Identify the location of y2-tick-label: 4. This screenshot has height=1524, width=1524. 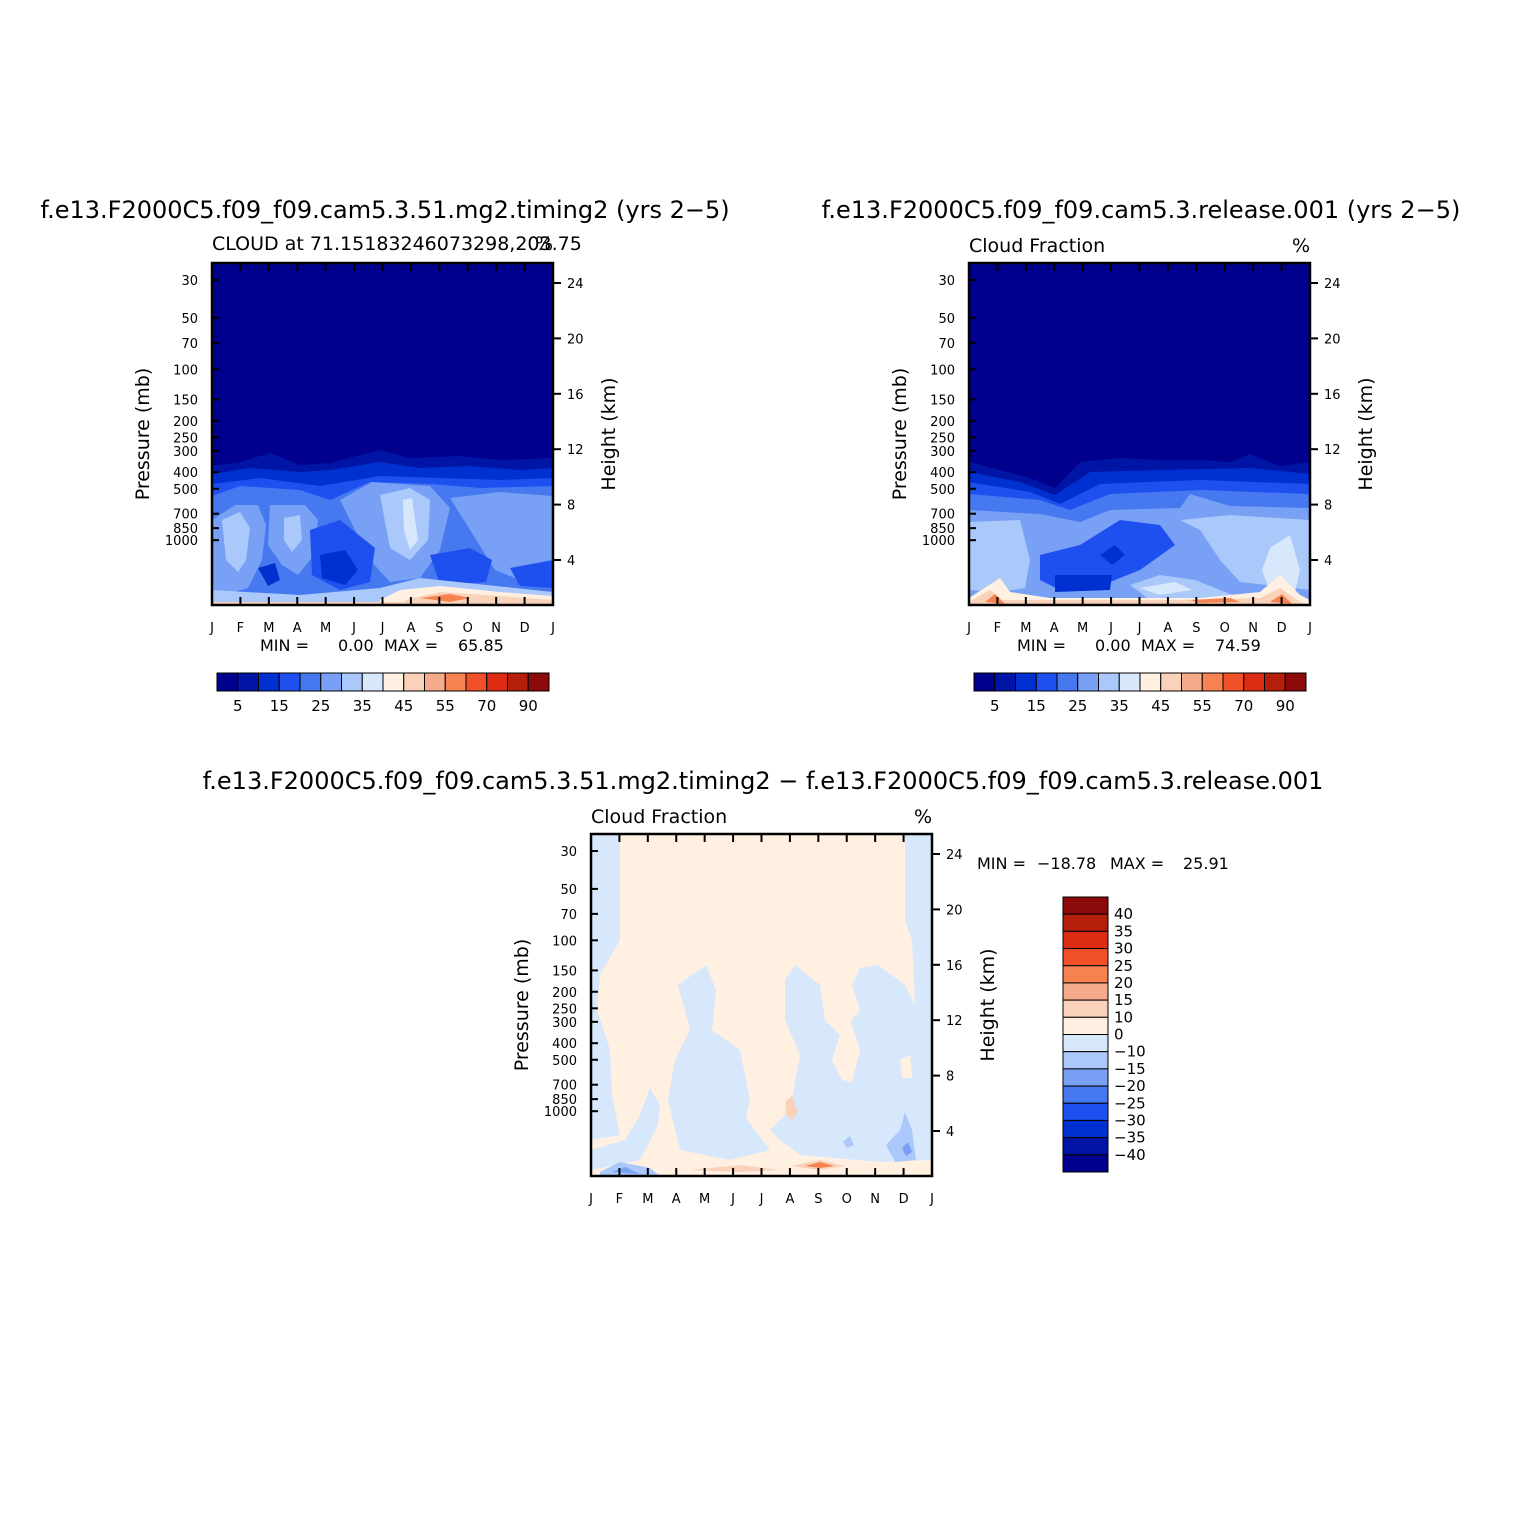
(1328, 561).